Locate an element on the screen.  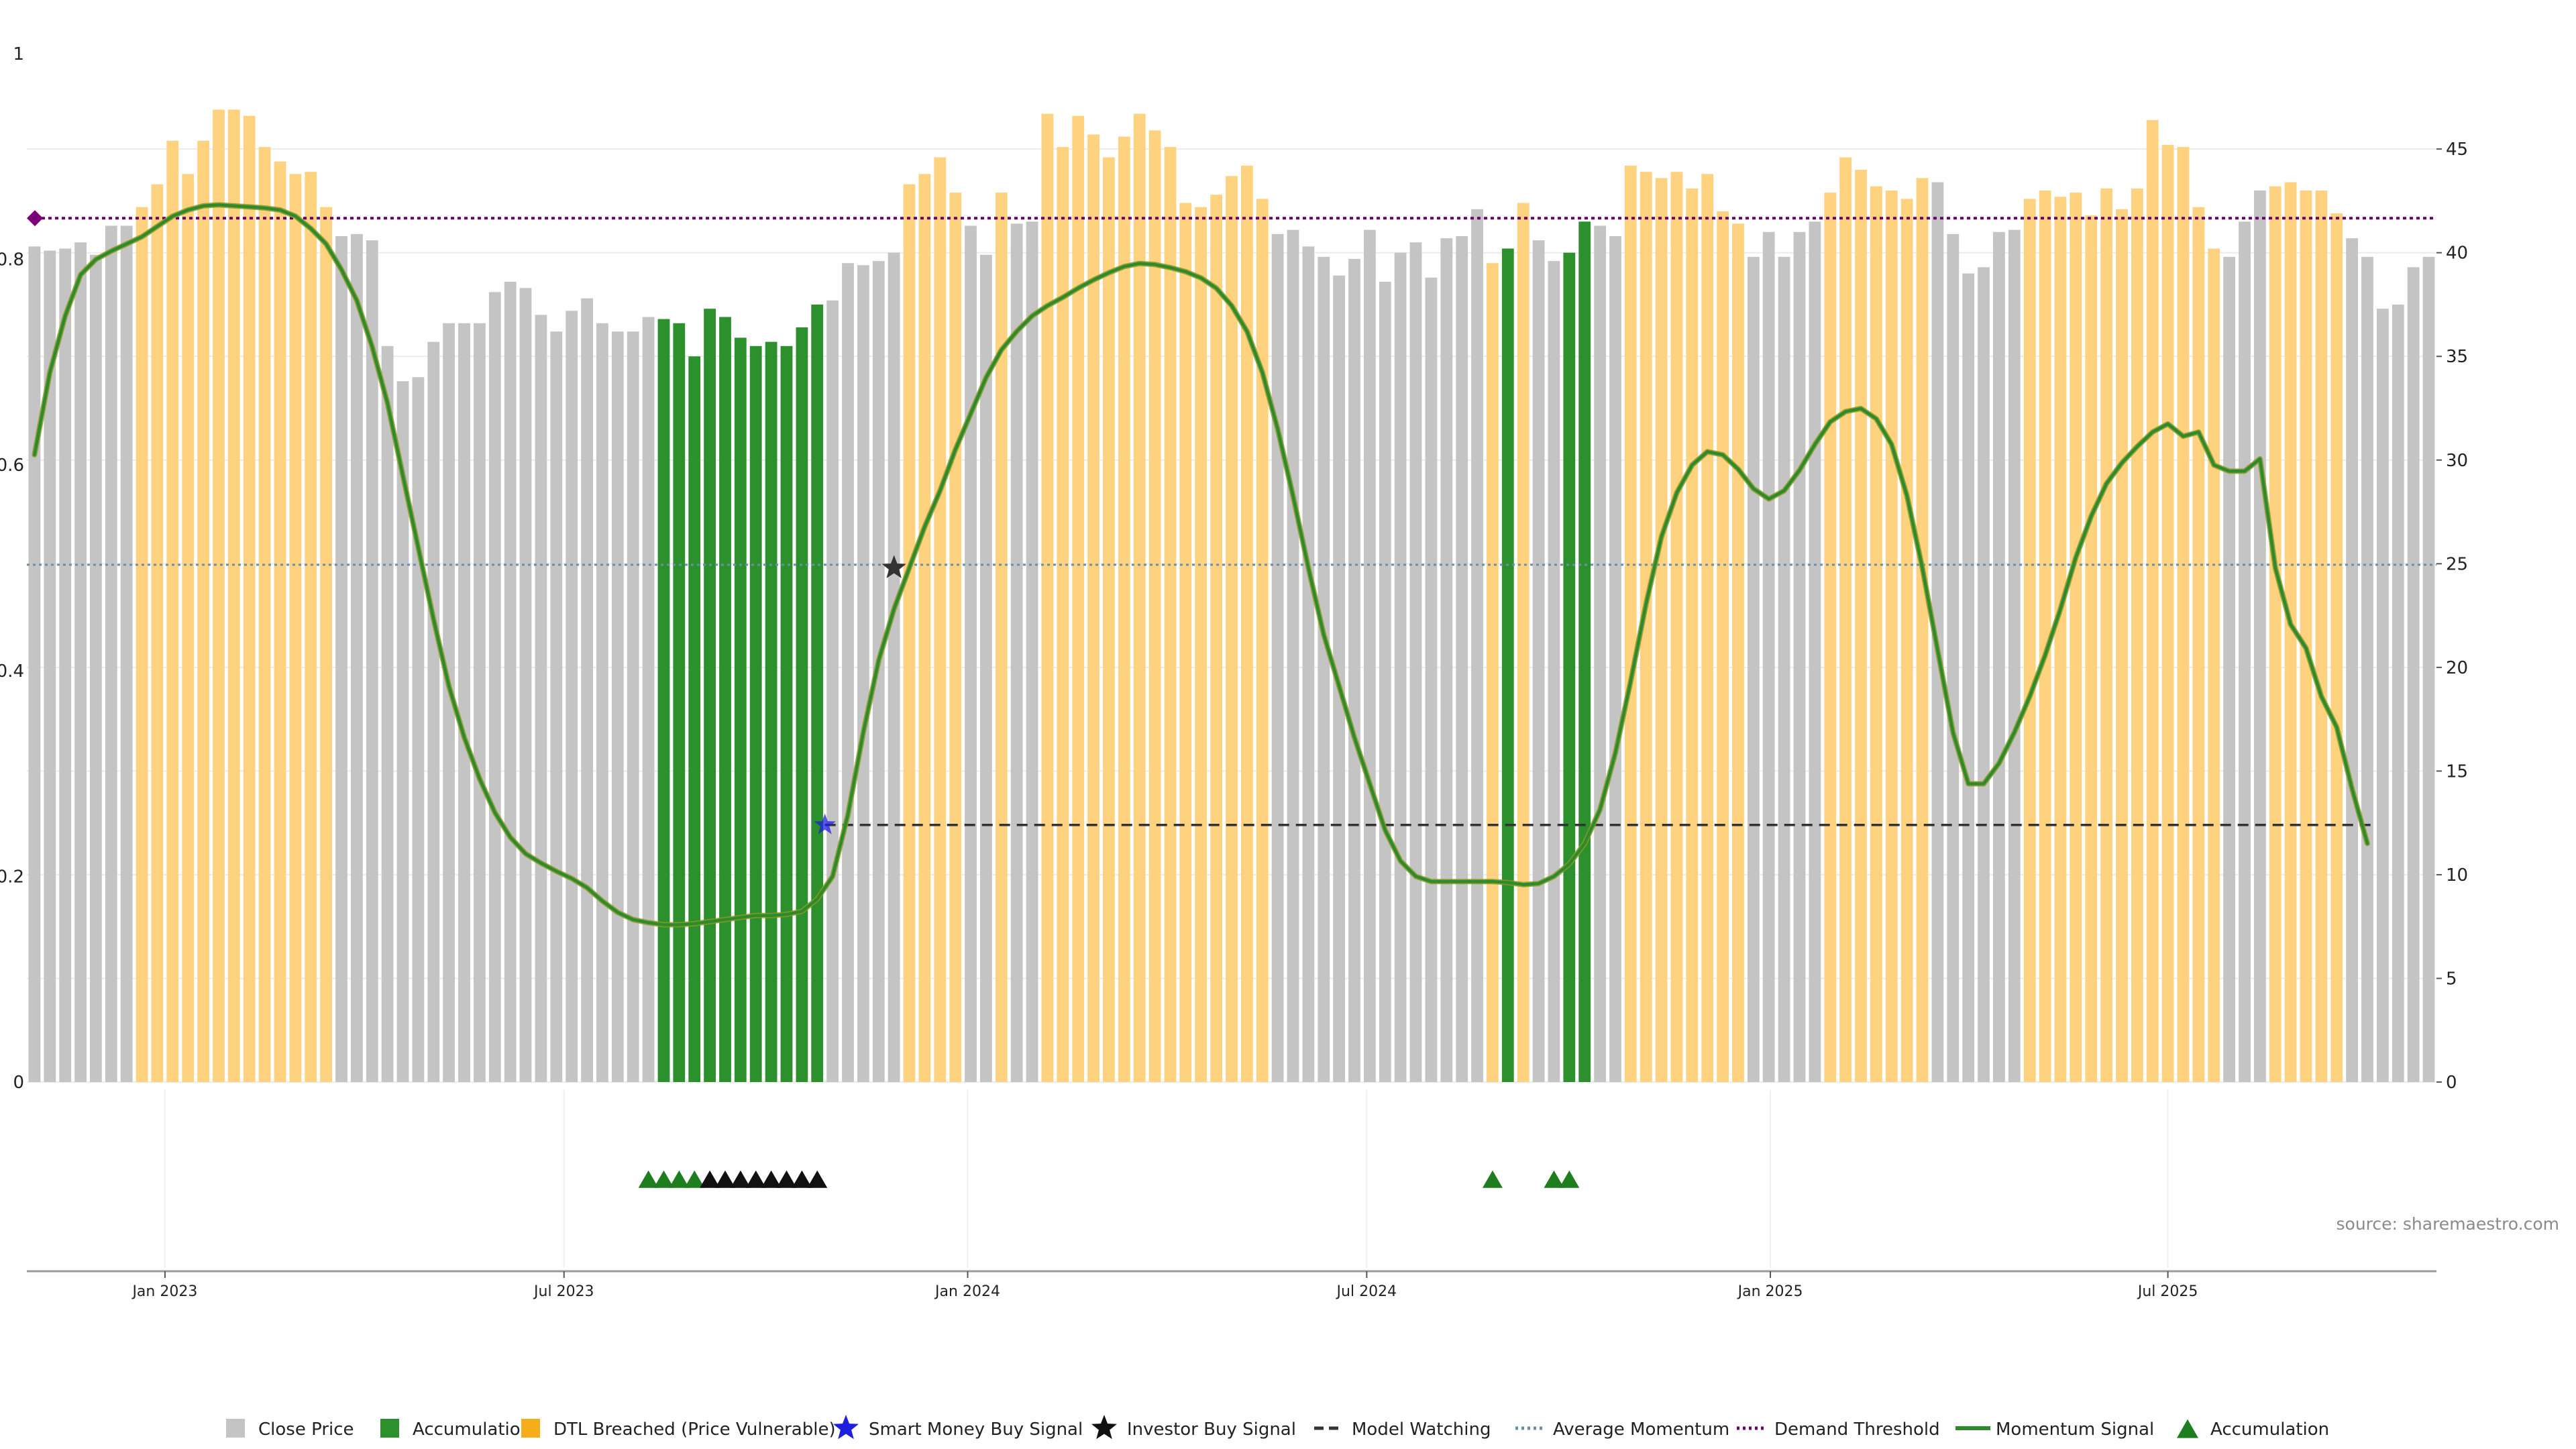
right-tick-label: 20 is located at coordinates (2457, 668).